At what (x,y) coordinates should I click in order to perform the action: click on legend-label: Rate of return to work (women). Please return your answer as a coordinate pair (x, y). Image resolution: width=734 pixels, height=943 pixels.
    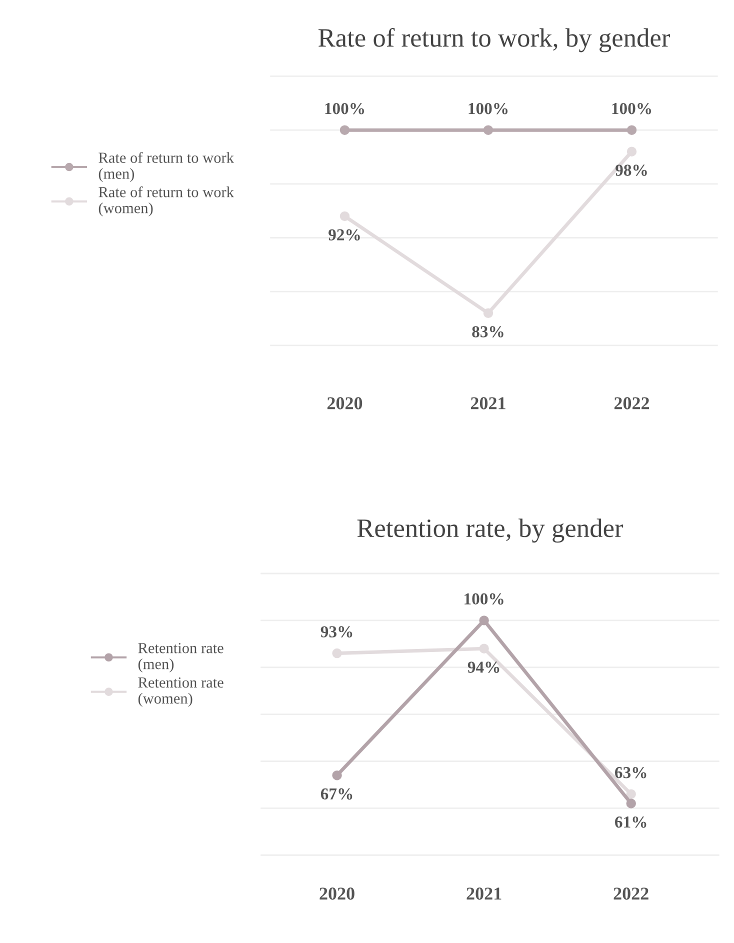
    Looking at the image, I should click on (166, 201).